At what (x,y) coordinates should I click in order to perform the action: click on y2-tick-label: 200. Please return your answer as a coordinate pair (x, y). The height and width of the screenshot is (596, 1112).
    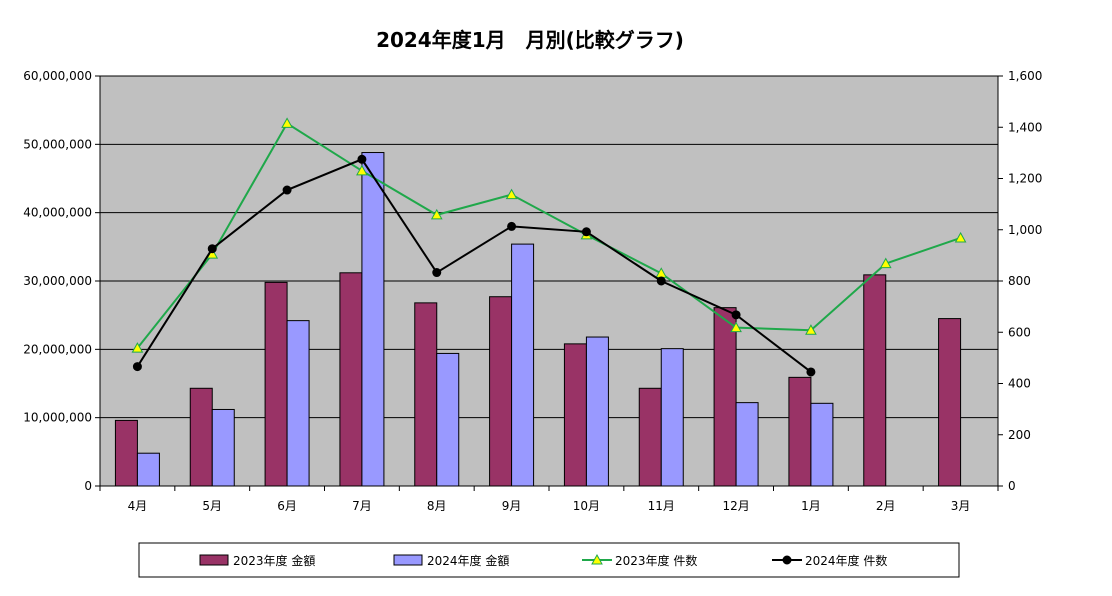
    Looking at the image, I should click on (1019, 435).